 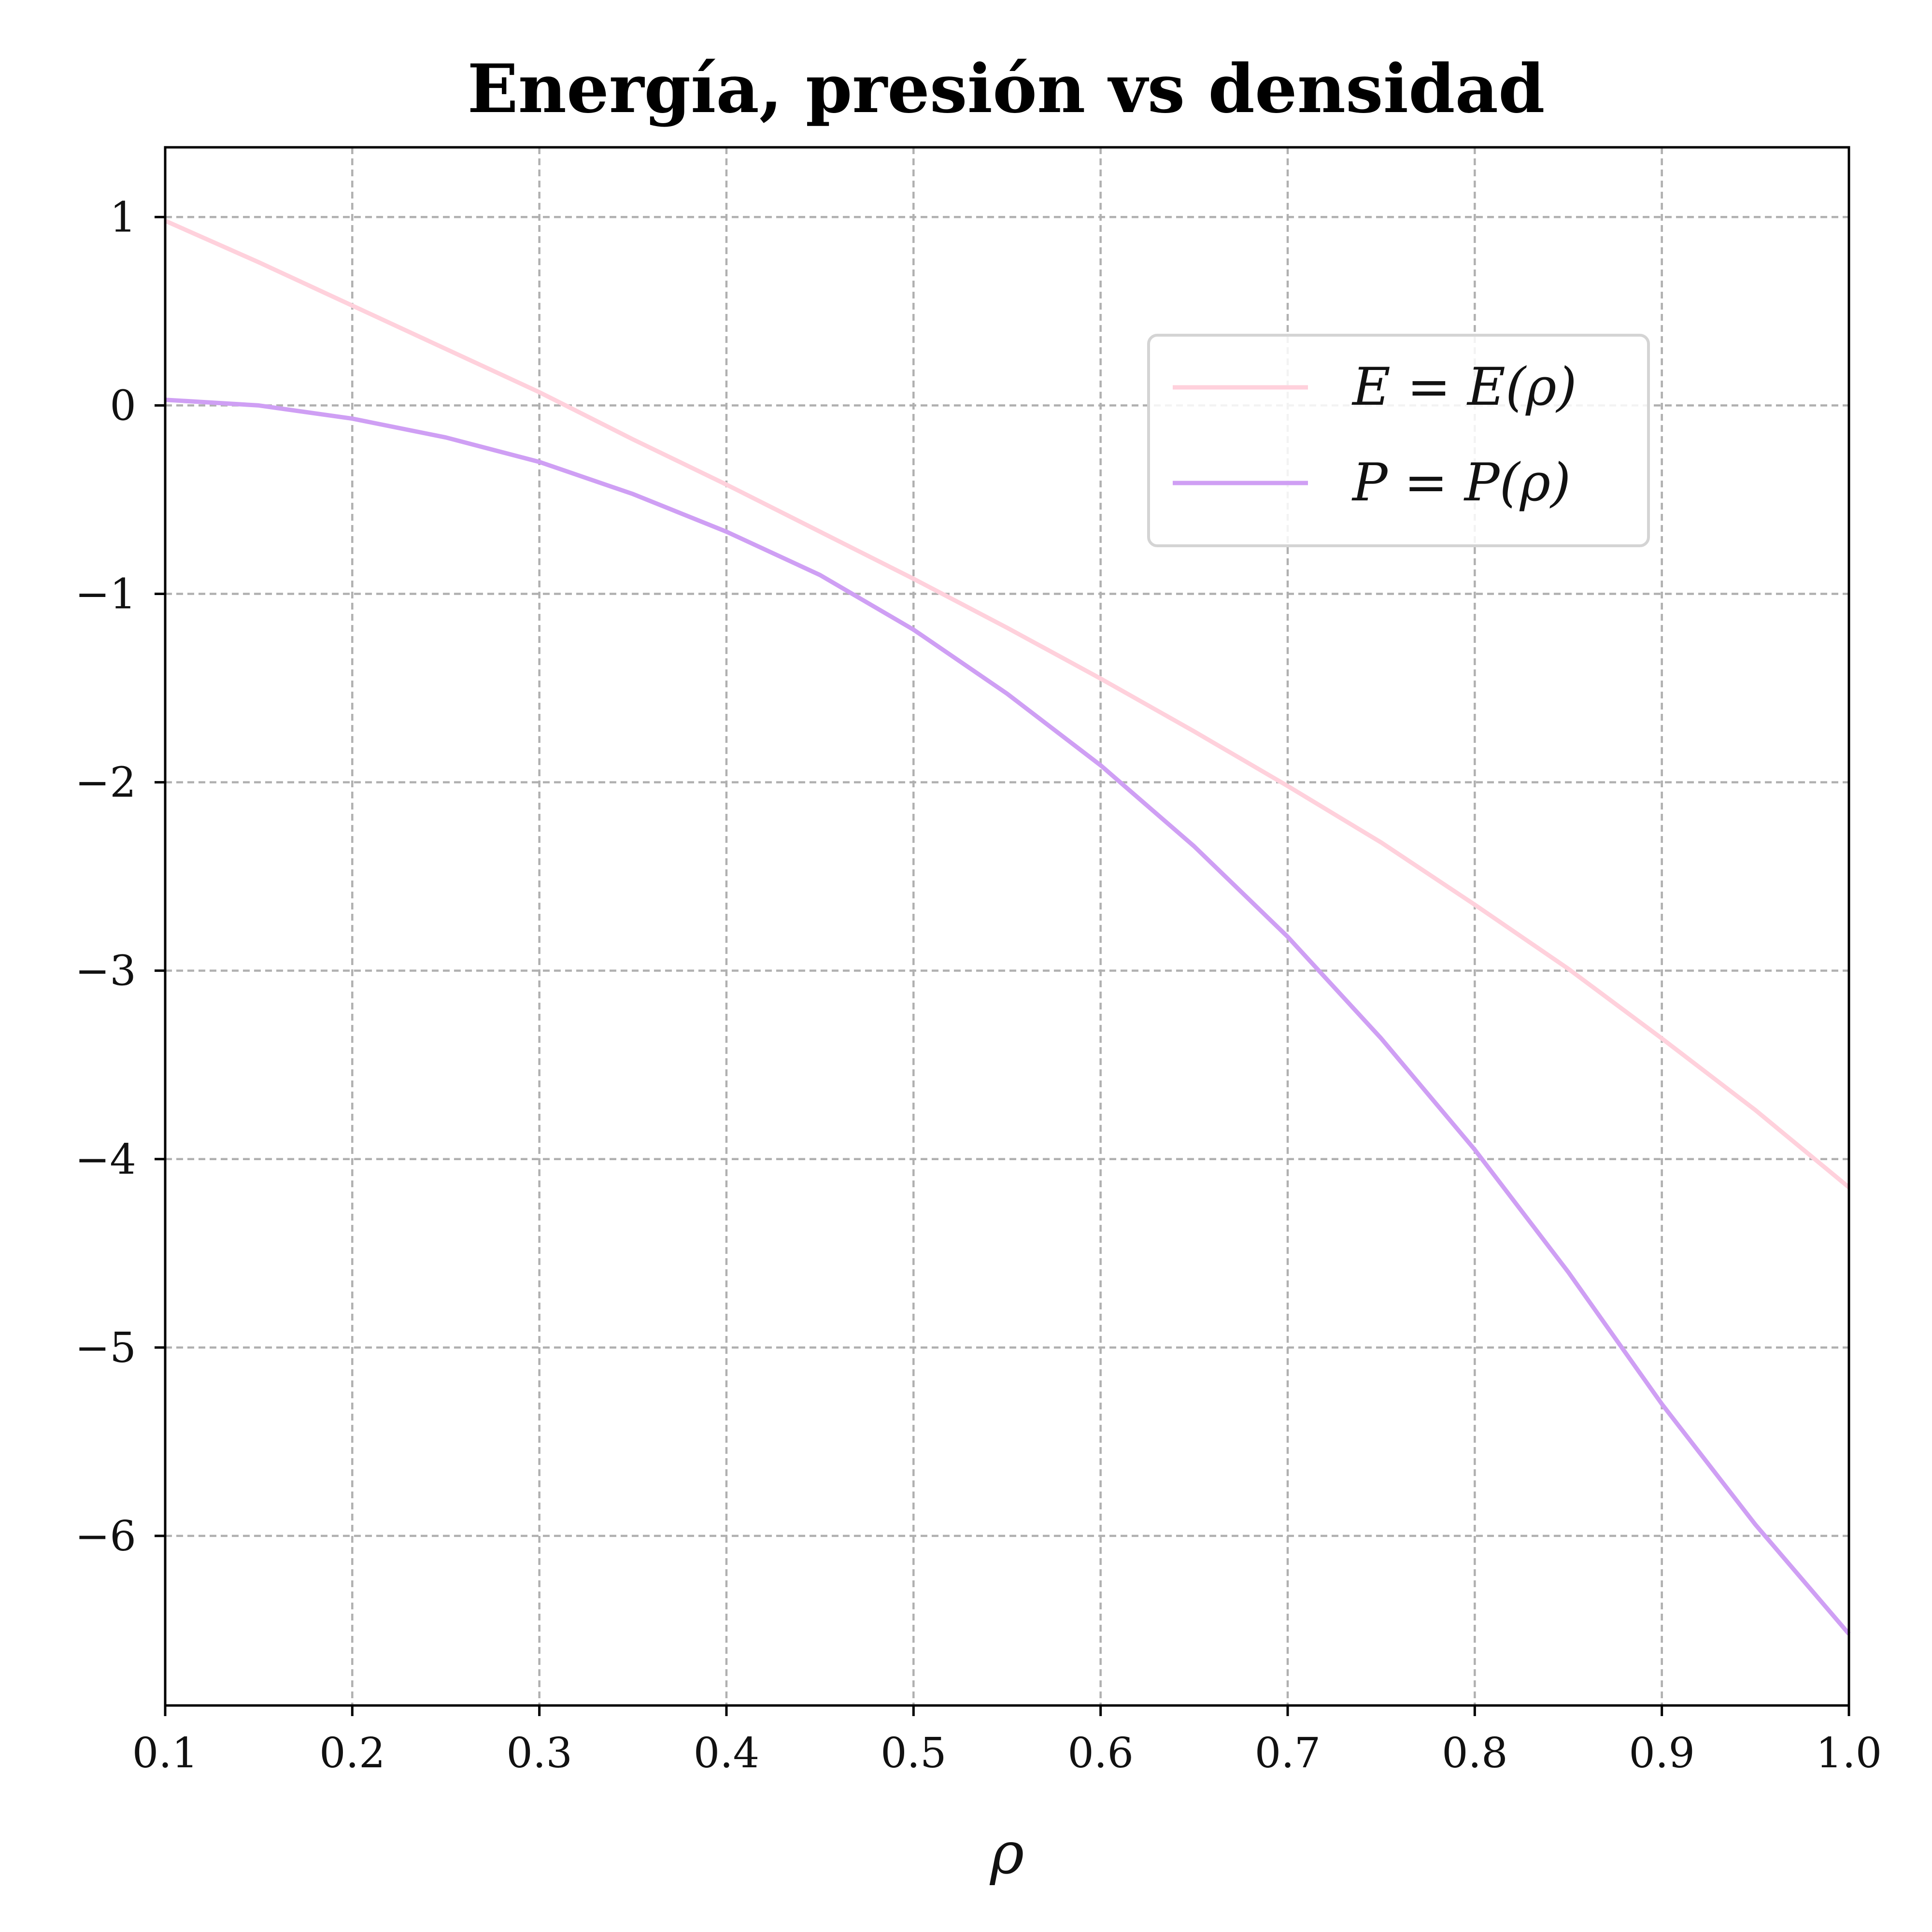 What do you see at coordinates (1662, 1753) in the screenshot?
I see `x-tick-label: 0.9` at bounding box center [1662, 1753].